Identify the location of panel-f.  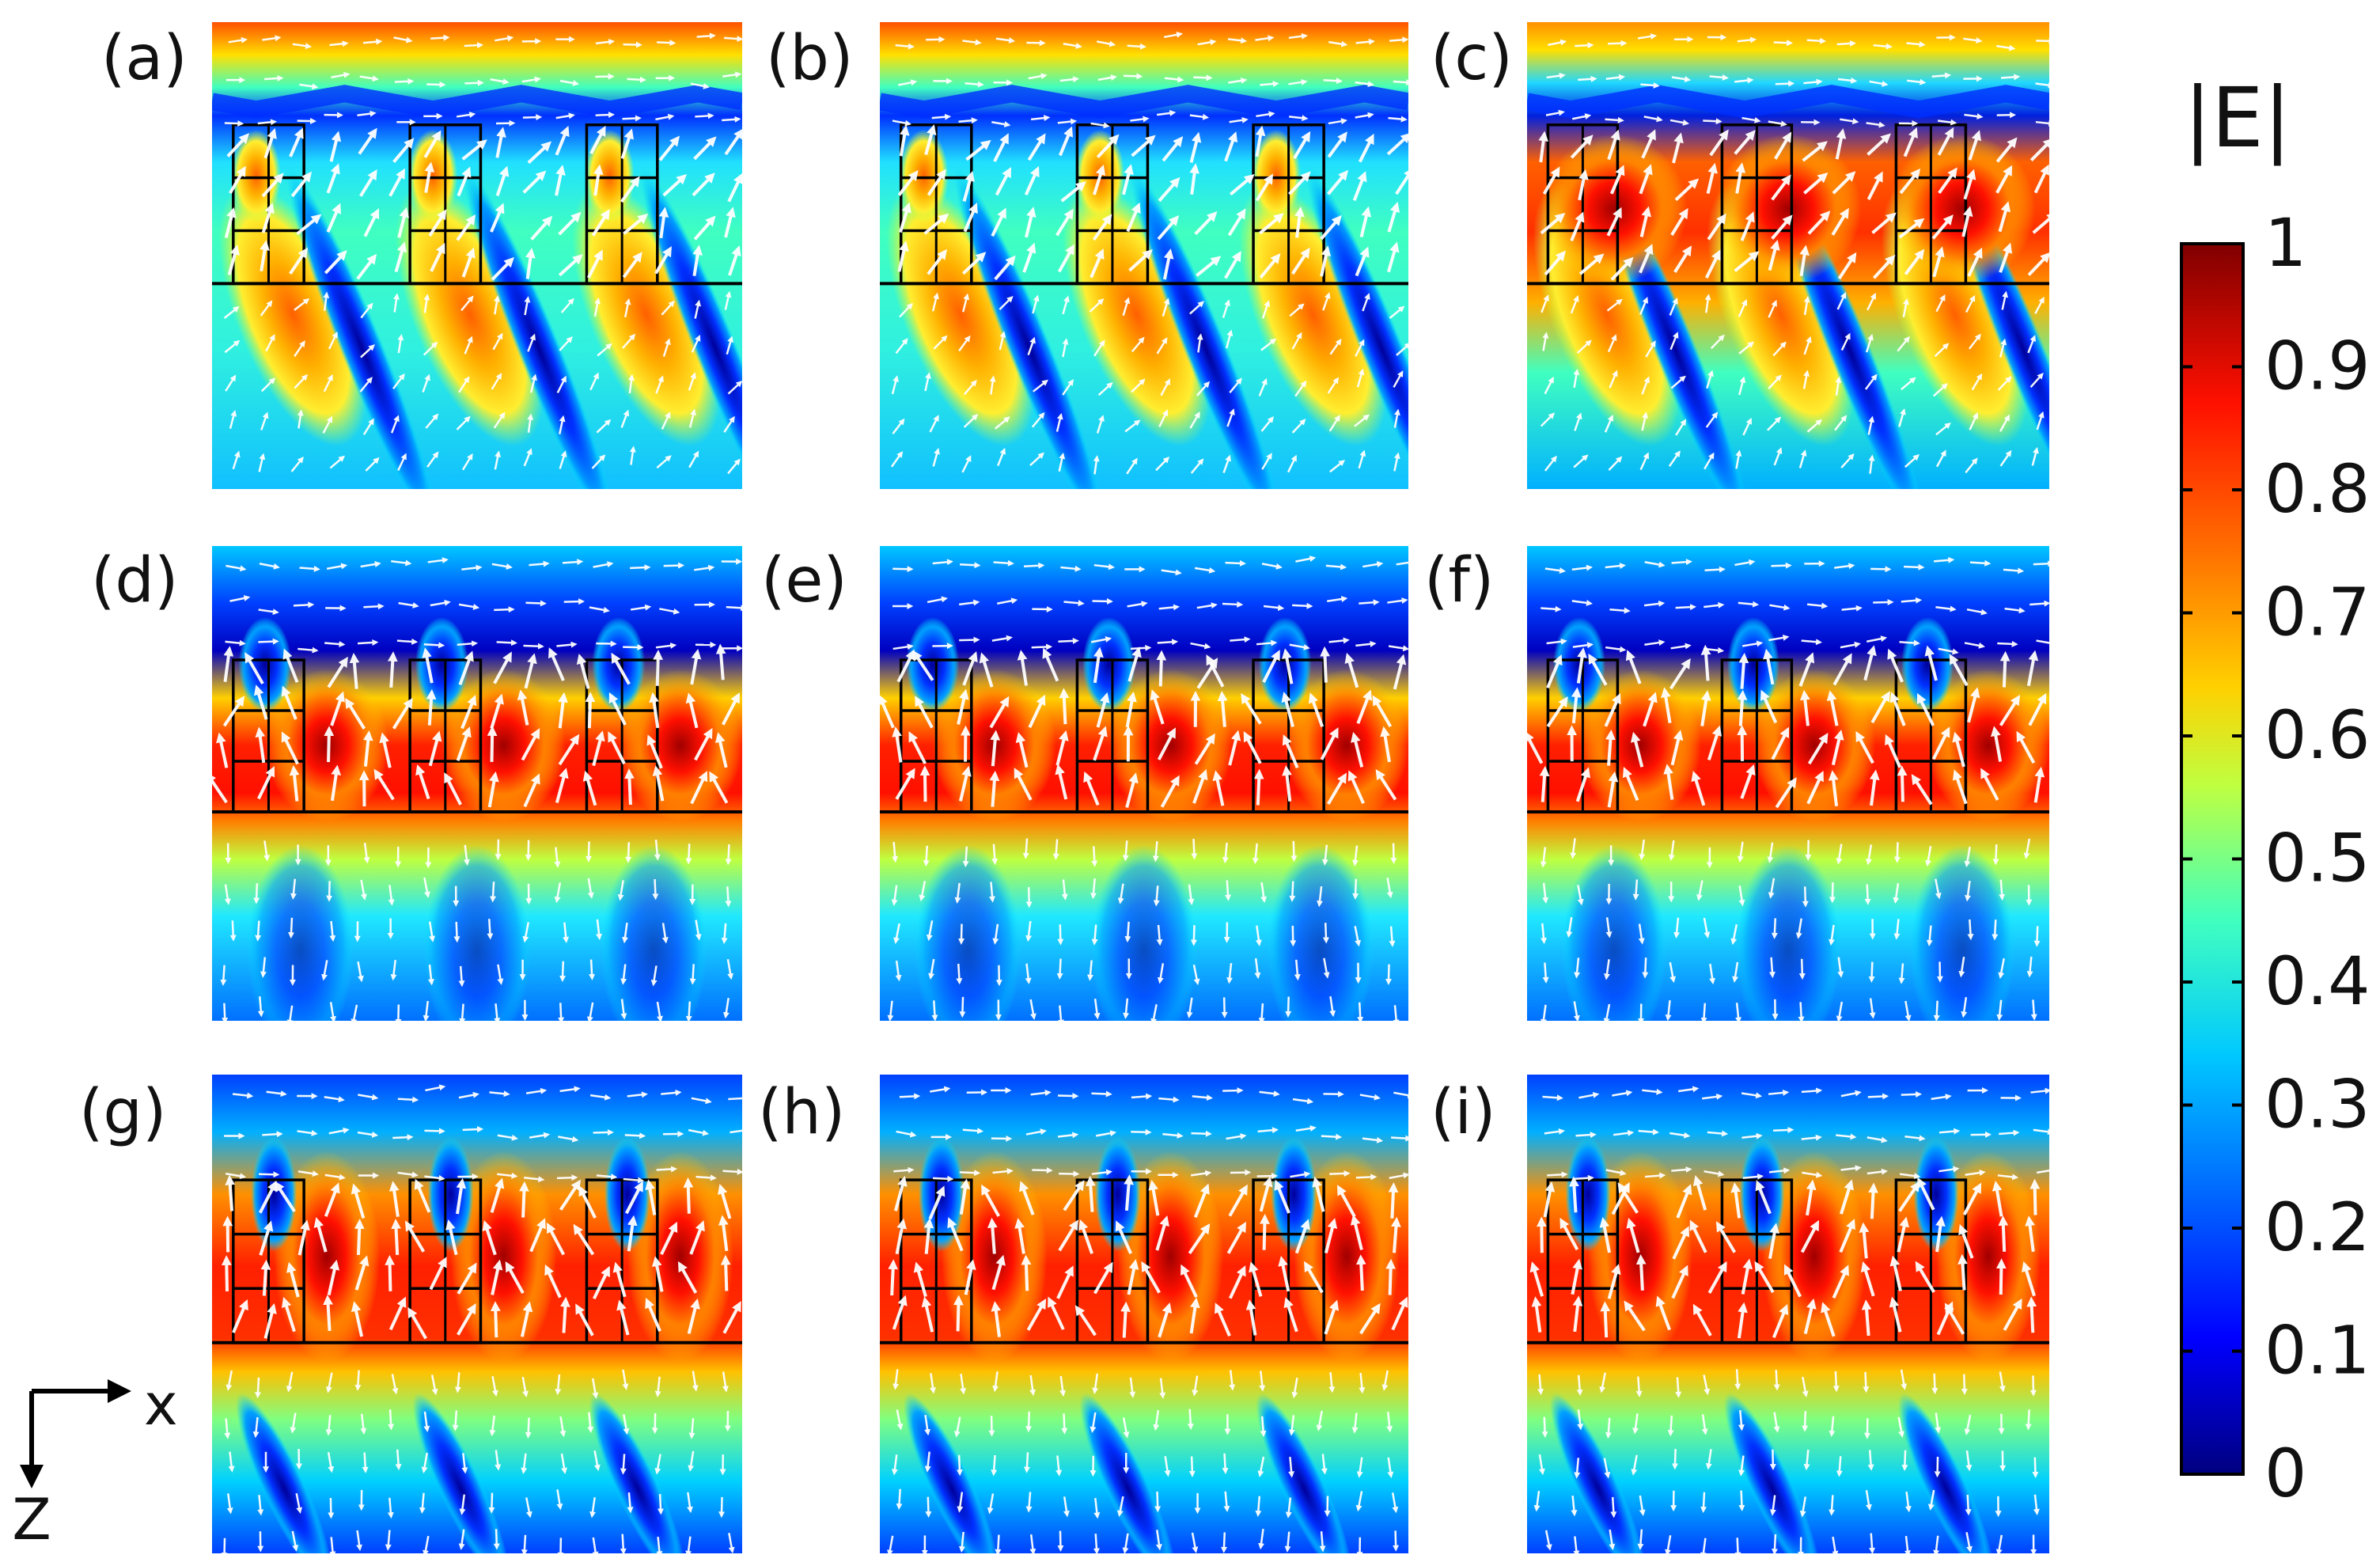
(1788, 783).